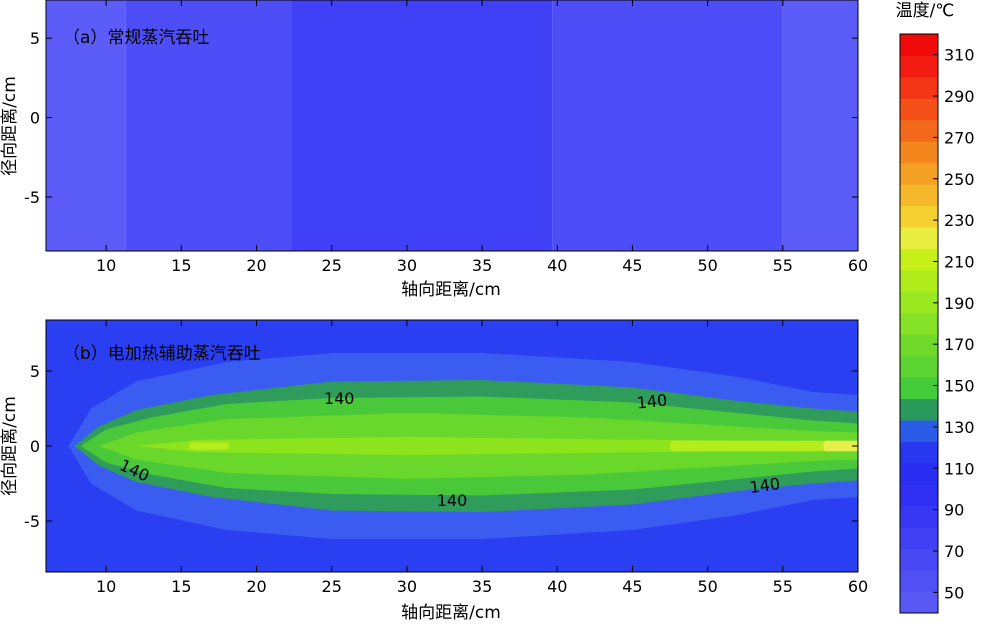 The height and width of the screenshot is (629, 1000). What do you see at coordinates (35, 446) in the screenshot?
I see `panel-b-y-tick-label: 0` at bounding box center [35, 446].